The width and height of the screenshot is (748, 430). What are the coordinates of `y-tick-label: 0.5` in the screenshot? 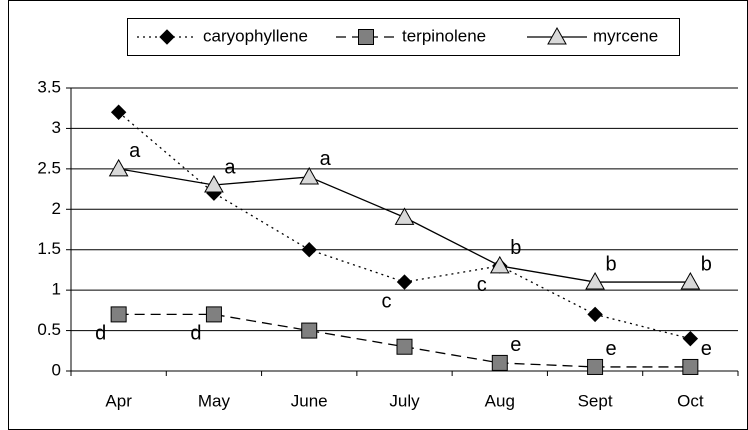 It's located at (49, 329).